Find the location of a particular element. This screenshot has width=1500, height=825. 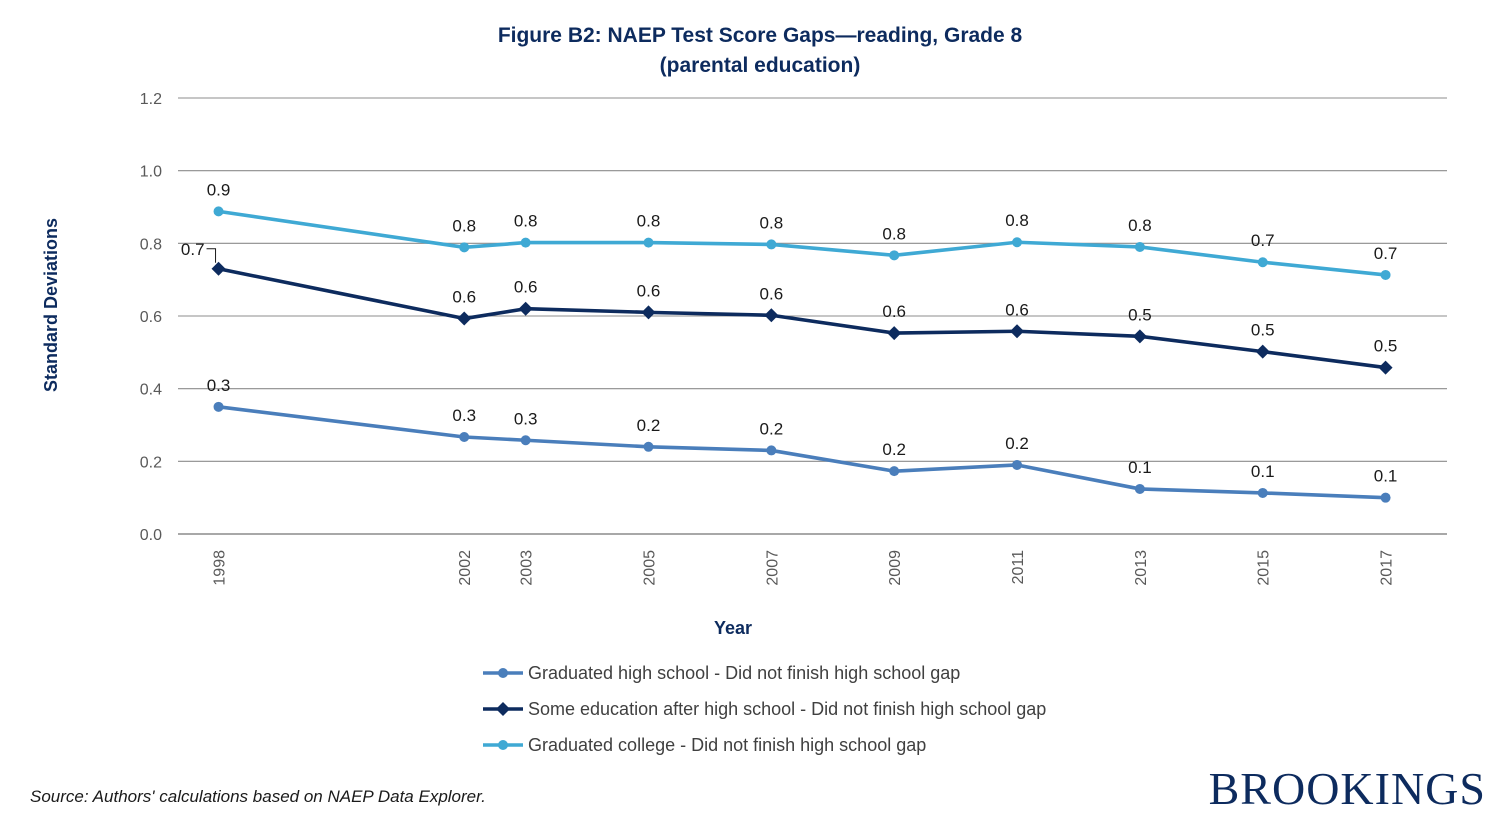

brookings-logo: BROOKINGS is located at coordinates (1347, 788).